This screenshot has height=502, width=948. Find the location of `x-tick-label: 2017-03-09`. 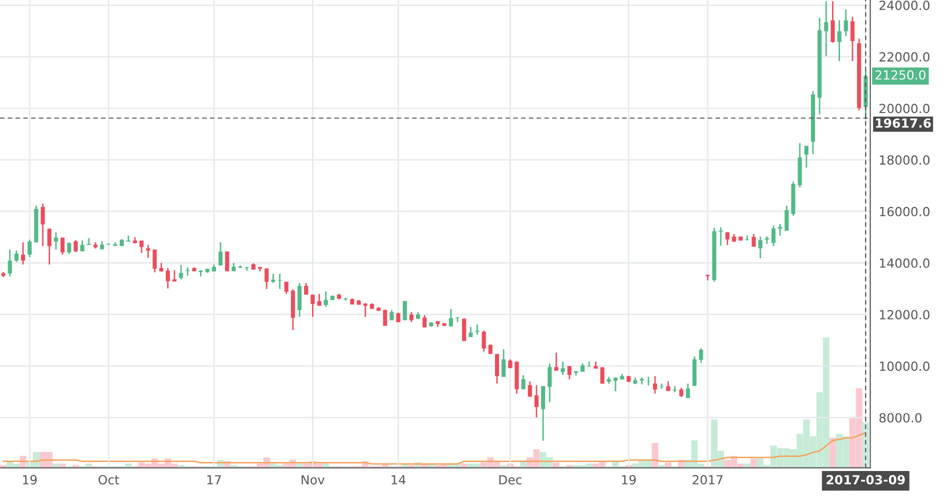

x-tick-label: 2017-03-09 is located at coordinates (865, 479).